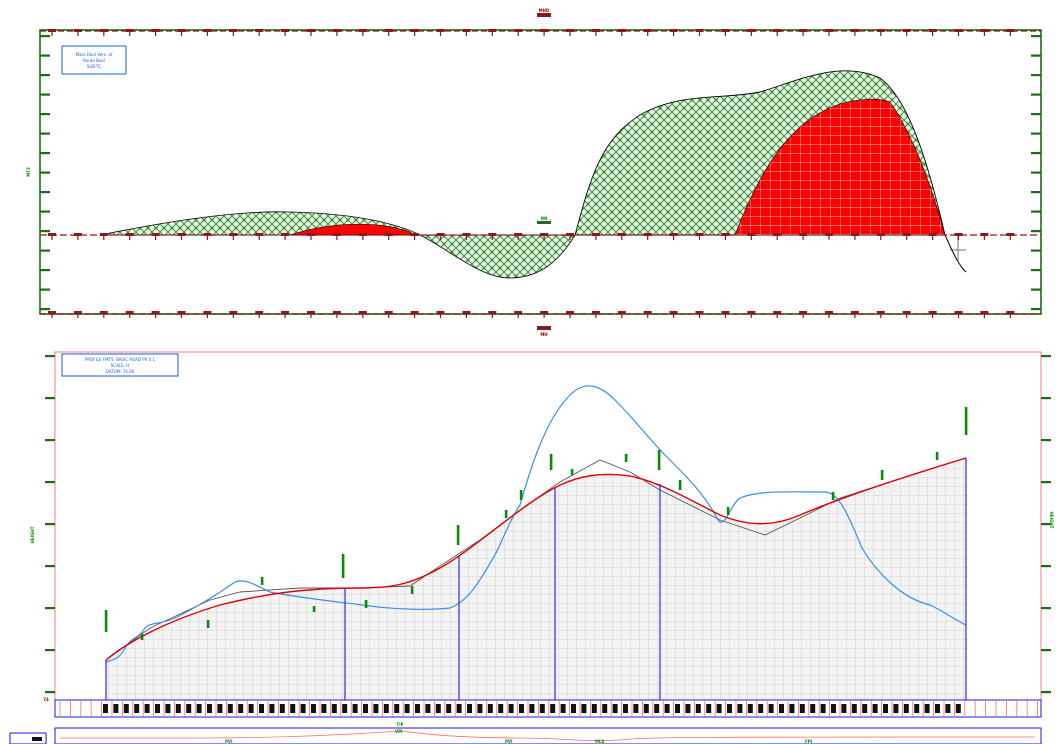 This screenshot has width=1059, height=744. Describe the element at coordinates (94, 60) in the screenshot. I see `mass-haul-title-line2: Route Bool` at that location.